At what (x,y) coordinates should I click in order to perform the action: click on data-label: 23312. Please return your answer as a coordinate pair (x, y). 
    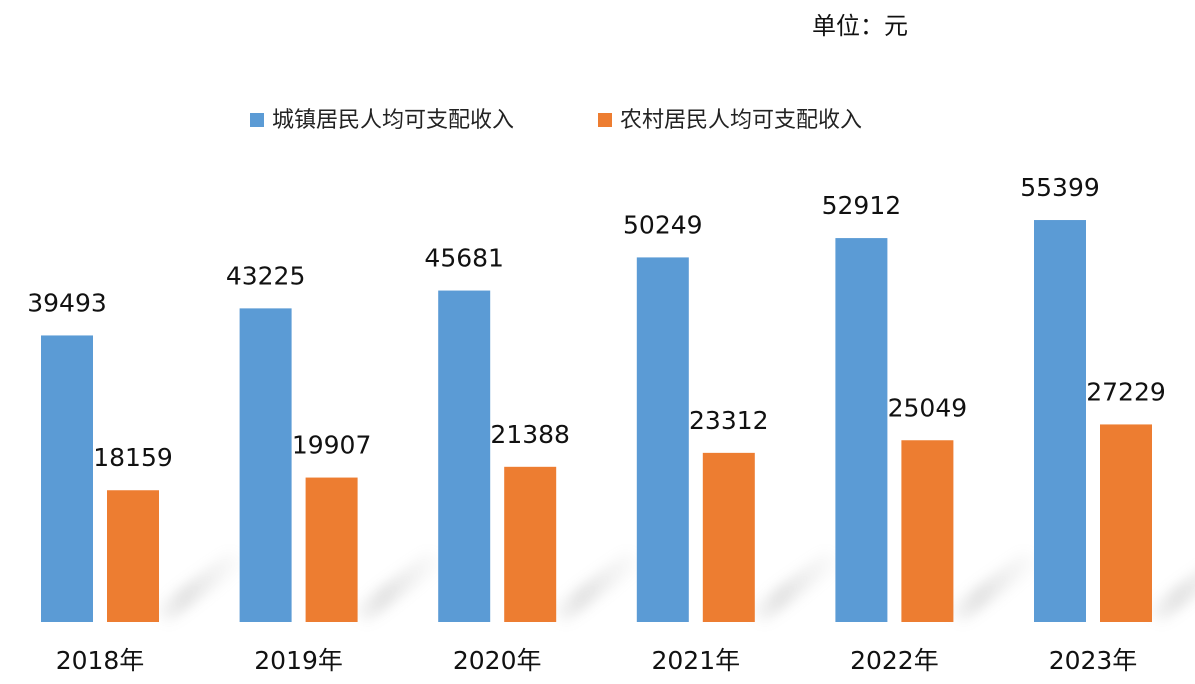
    Looking at the image, I should click on (729, 420).